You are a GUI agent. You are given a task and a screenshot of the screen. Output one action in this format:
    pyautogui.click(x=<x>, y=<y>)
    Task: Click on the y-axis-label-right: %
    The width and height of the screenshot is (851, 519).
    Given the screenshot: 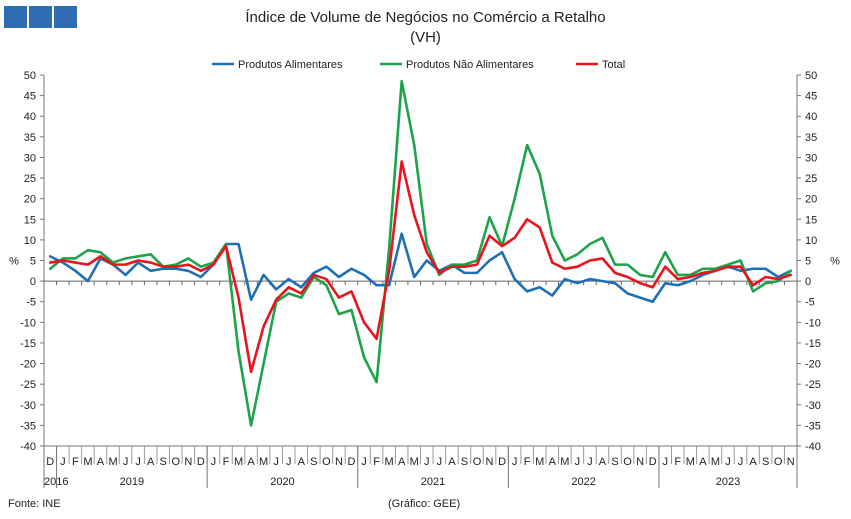 What is the action you would take?
    pyautogui.click(x=835, y=262)
    